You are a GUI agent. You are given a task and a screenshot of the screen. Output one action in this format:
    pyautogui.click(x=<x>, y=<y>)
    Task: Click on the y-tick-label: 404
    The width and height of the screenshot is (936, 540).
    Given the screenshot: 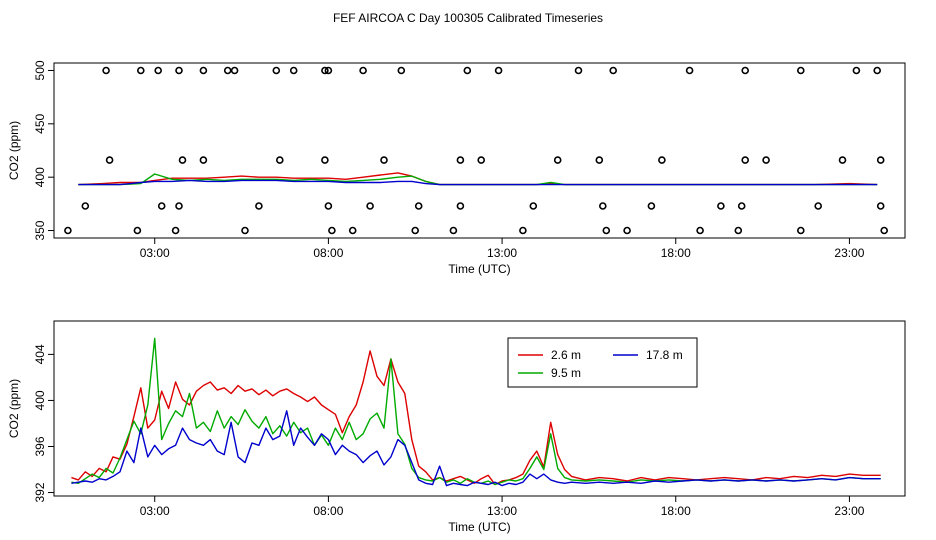 What is the action you would take?
    pyautogui.click(x=40, y=354)
    